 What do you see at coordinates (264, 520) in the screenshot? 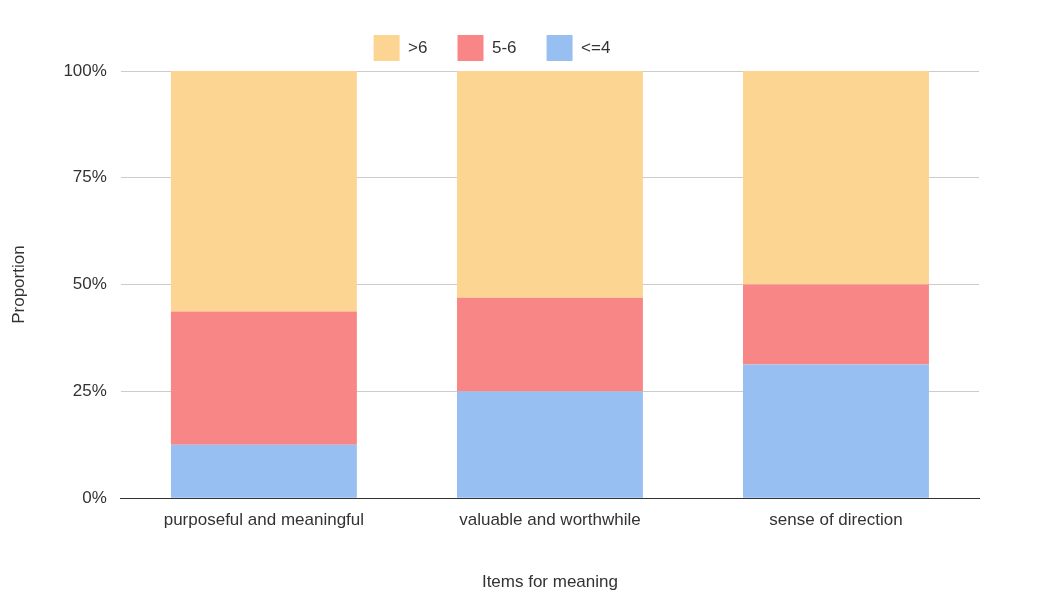
I see `x-tick-label: purposeful and meaningful` at bounding box center [264, 520].